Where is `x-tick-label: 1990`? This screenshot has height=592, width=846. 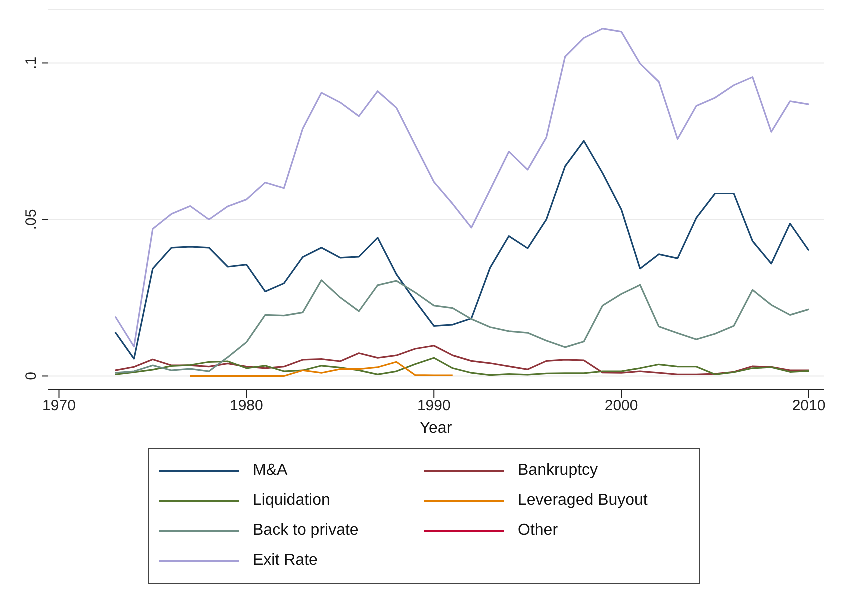
x-tick-label: 1990 is located at coordinates (434, 406).